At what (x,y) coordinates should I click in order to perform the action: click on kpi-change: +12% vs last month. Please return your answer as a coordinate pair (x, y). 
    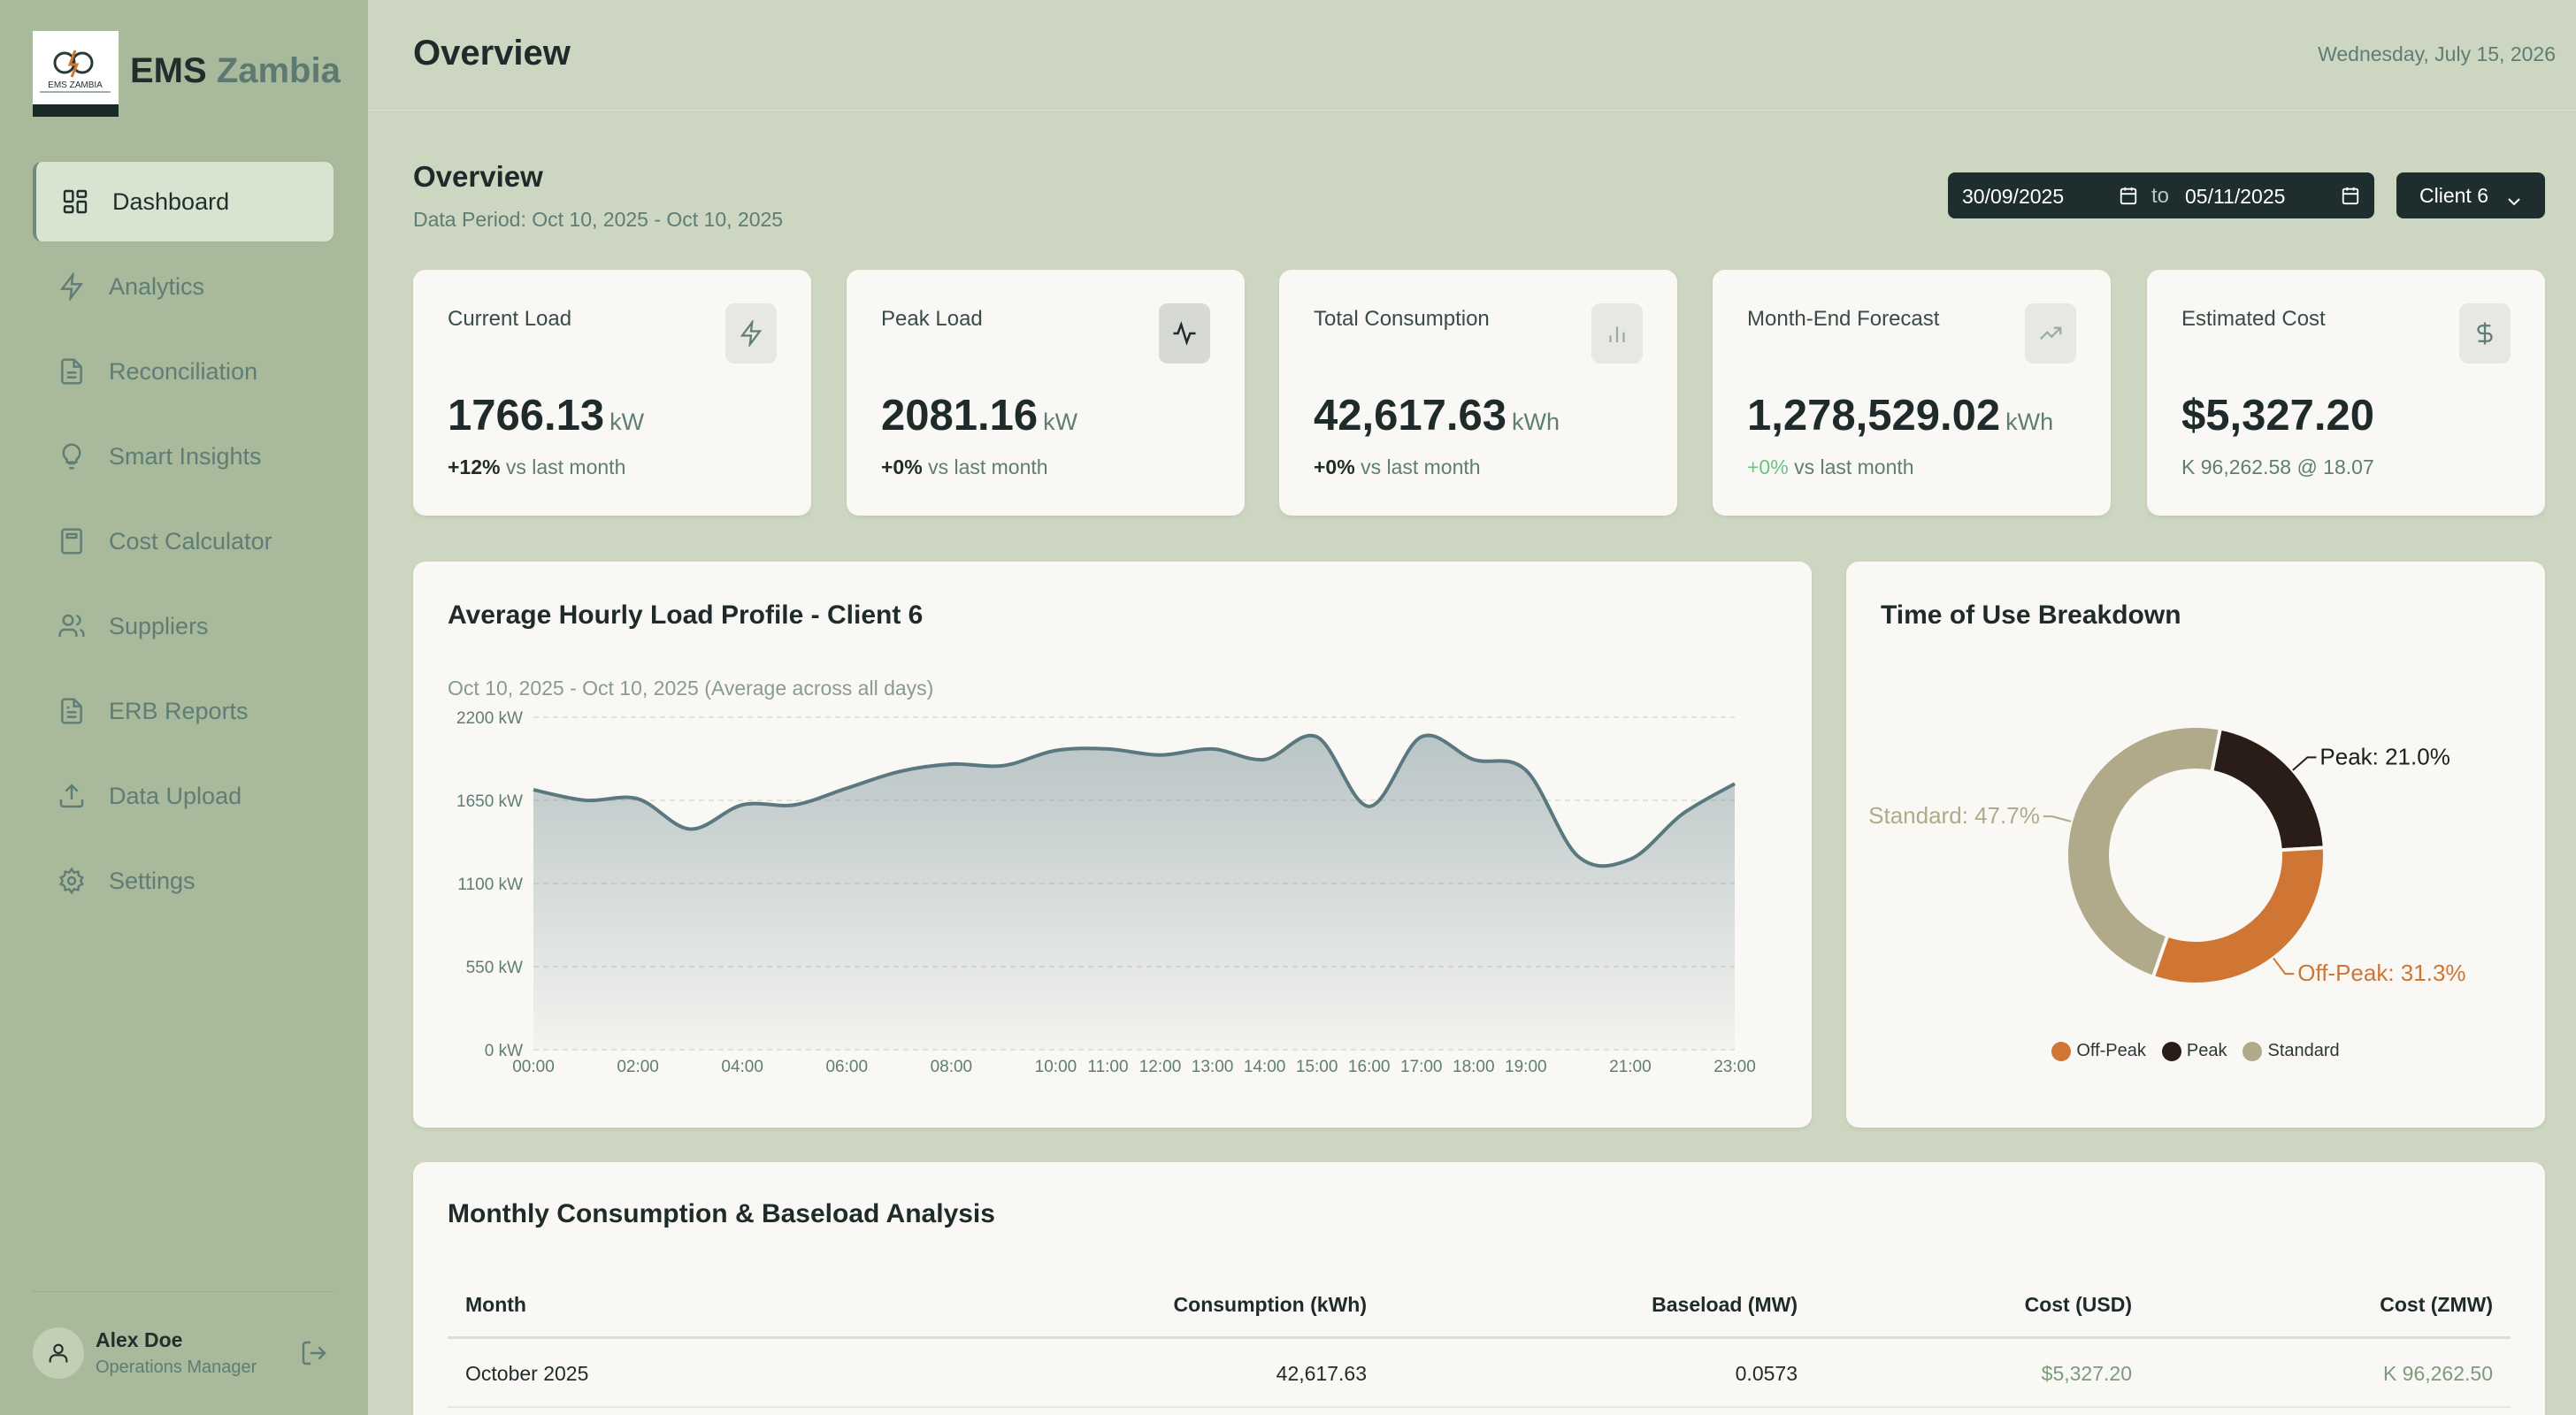
    Looking at the image, I should click on (537, 466).